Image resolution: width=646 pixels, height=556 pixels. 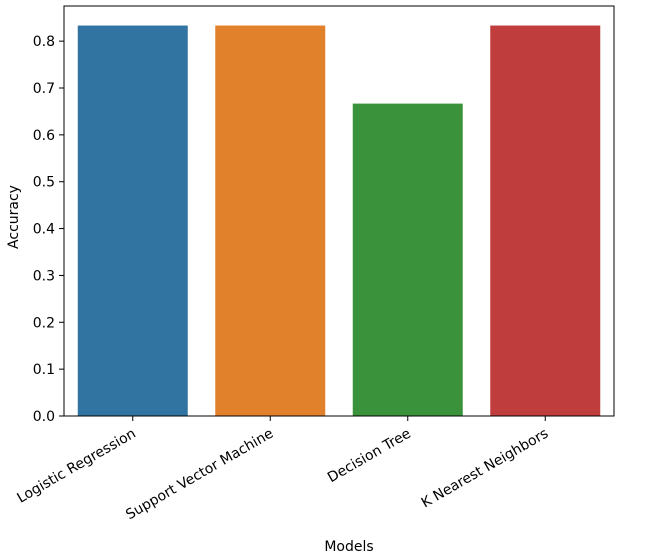 What do you see at coordinates (14, 217) in the screenshot?
I see `y-axis-label: Accuracy` at bounding box center [14, 217].